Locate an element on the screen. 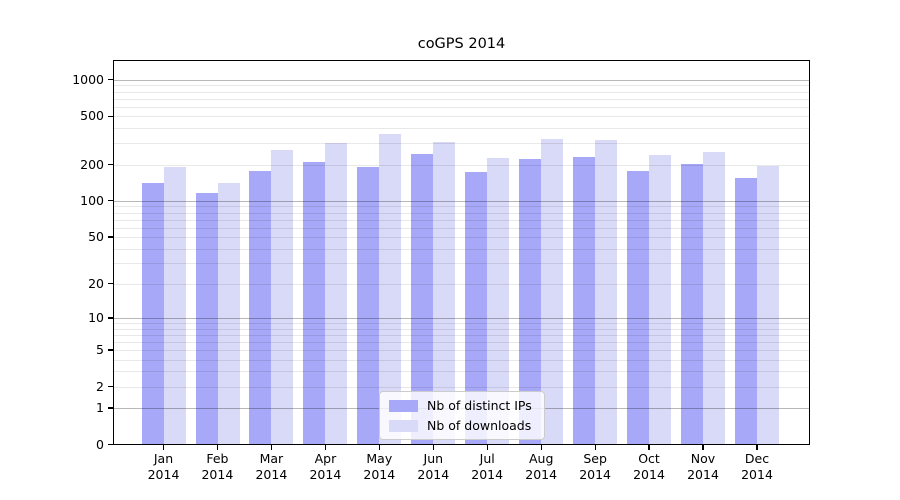 Image resolution: width=900 pixels, height=500 pixels. x-tick-label-month: Mar is located at coordinates (271, 458).